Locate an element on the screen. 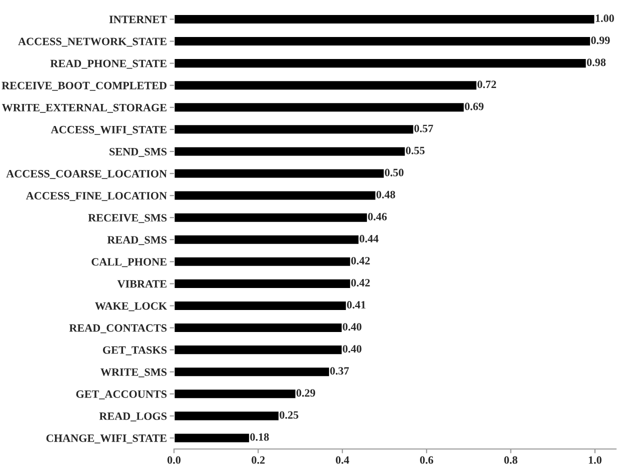 The width and height of the screenshot is (626, 471). data-label: 0.48 is located at coordinates (386, 194).